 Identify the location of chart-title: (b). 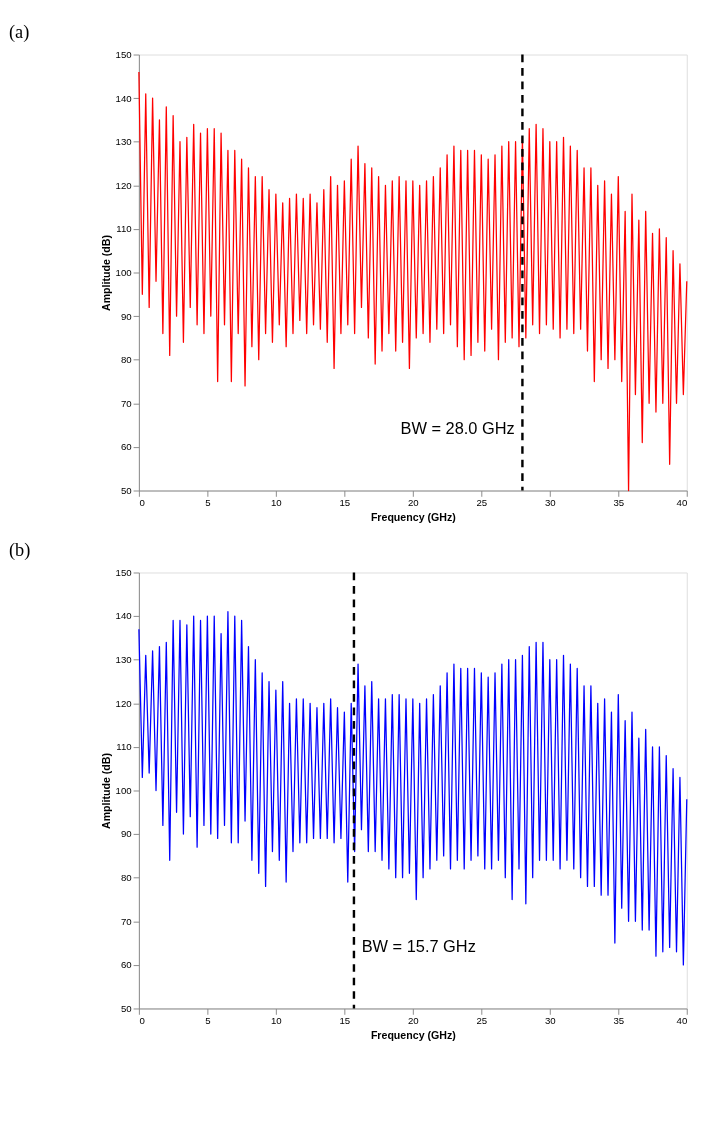
(19, 551).